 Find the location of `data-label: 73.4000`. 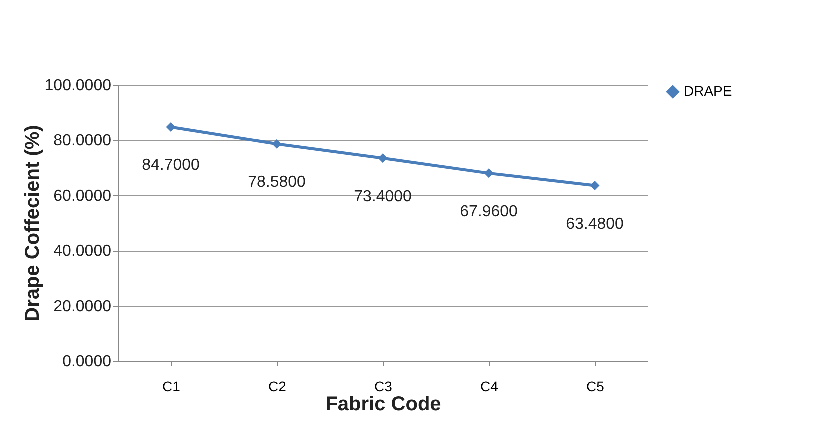

data-label: 73.4000 is located at coordinates (383, 197).